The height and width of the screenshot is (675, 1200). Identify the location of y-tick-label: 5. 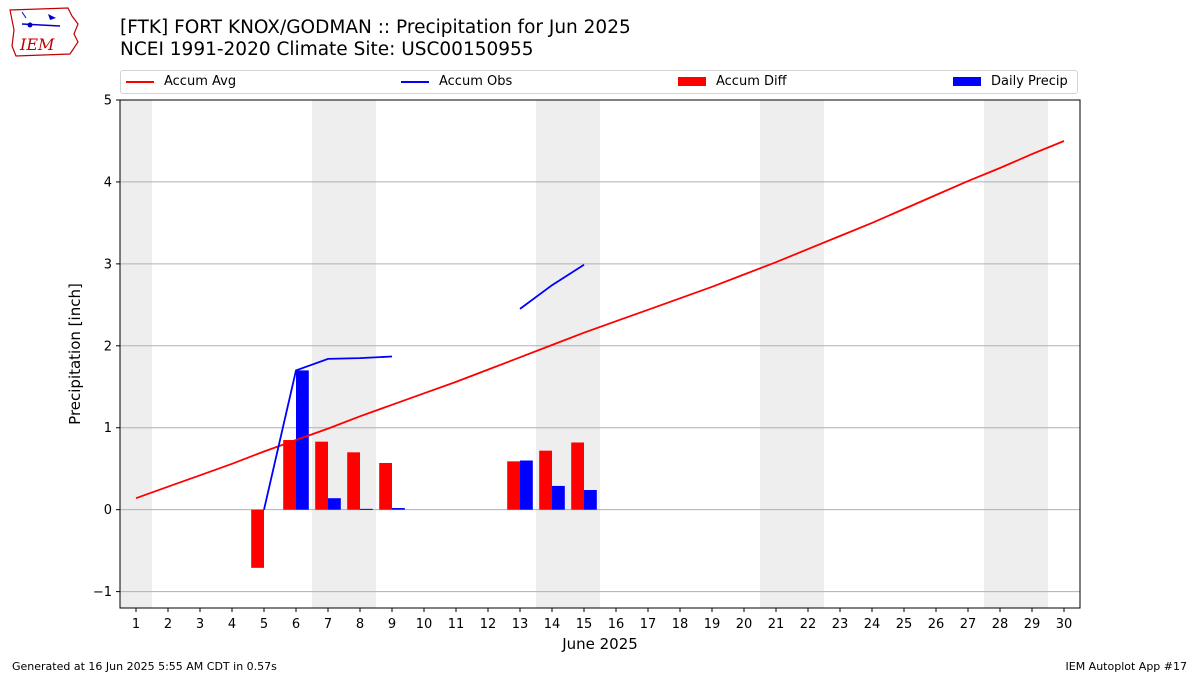
(108, 101).